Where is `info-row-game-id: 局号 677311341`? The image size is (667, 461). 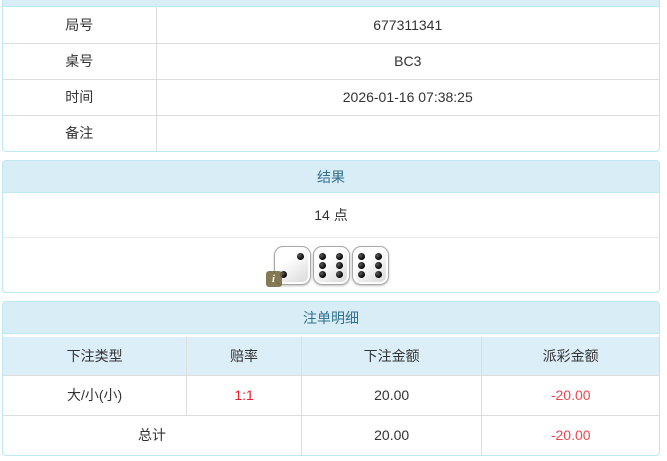 info-row-game-id: 局号 677311341 is located at coordinates (331, 25).